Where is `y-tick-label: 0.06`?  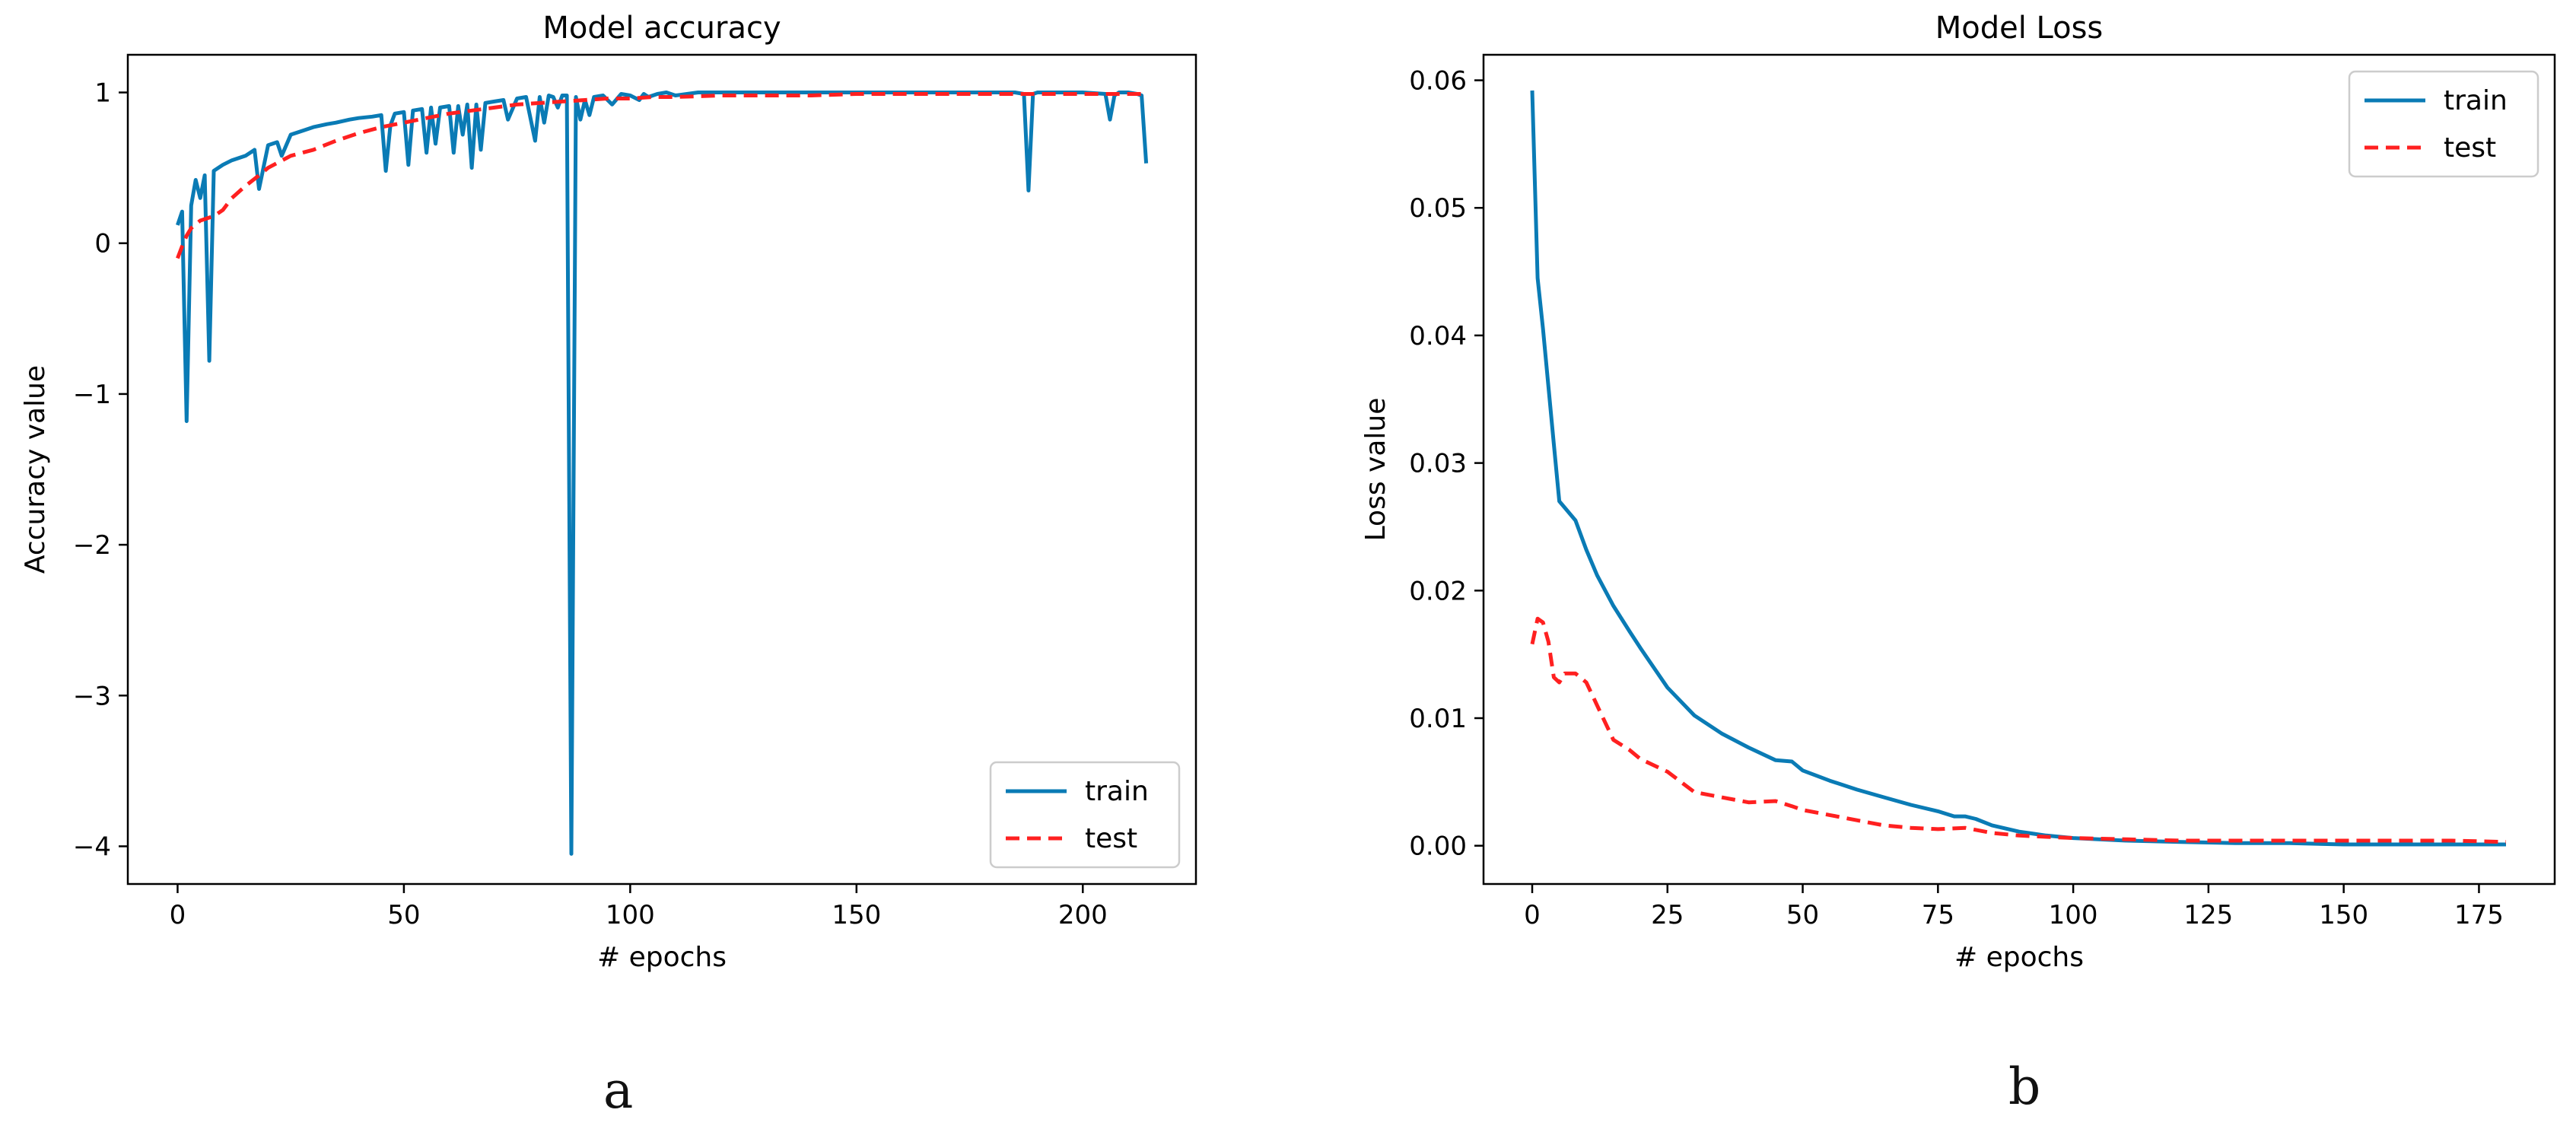 y-tick-label: 0.06 is located at coordinates (1438, 81).